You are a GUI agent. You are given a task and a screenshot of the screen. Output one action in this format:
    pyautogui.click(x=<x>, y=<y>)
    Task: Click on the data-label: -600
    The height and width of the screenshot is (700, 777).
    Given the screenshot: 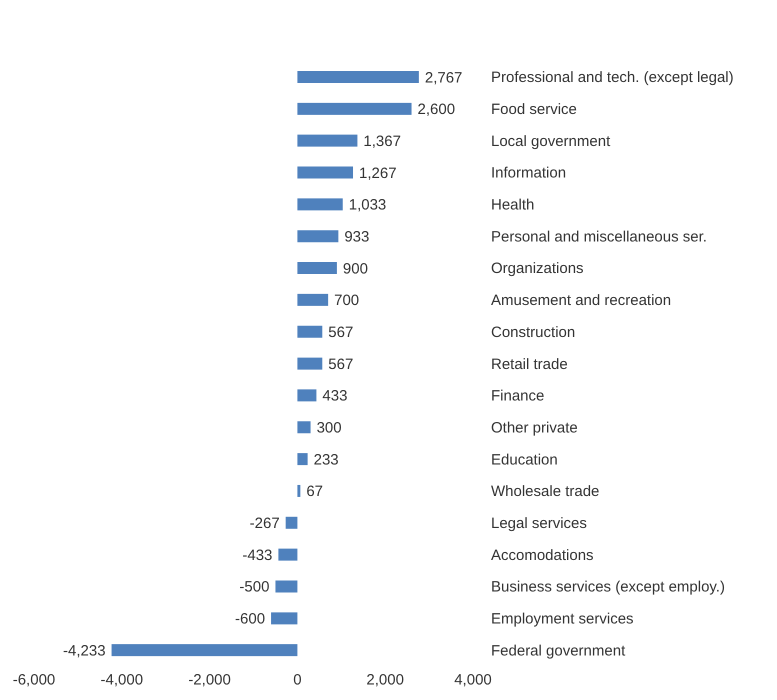 What is the action you would take?
    pyautogui.click(x=250, y=619)
    